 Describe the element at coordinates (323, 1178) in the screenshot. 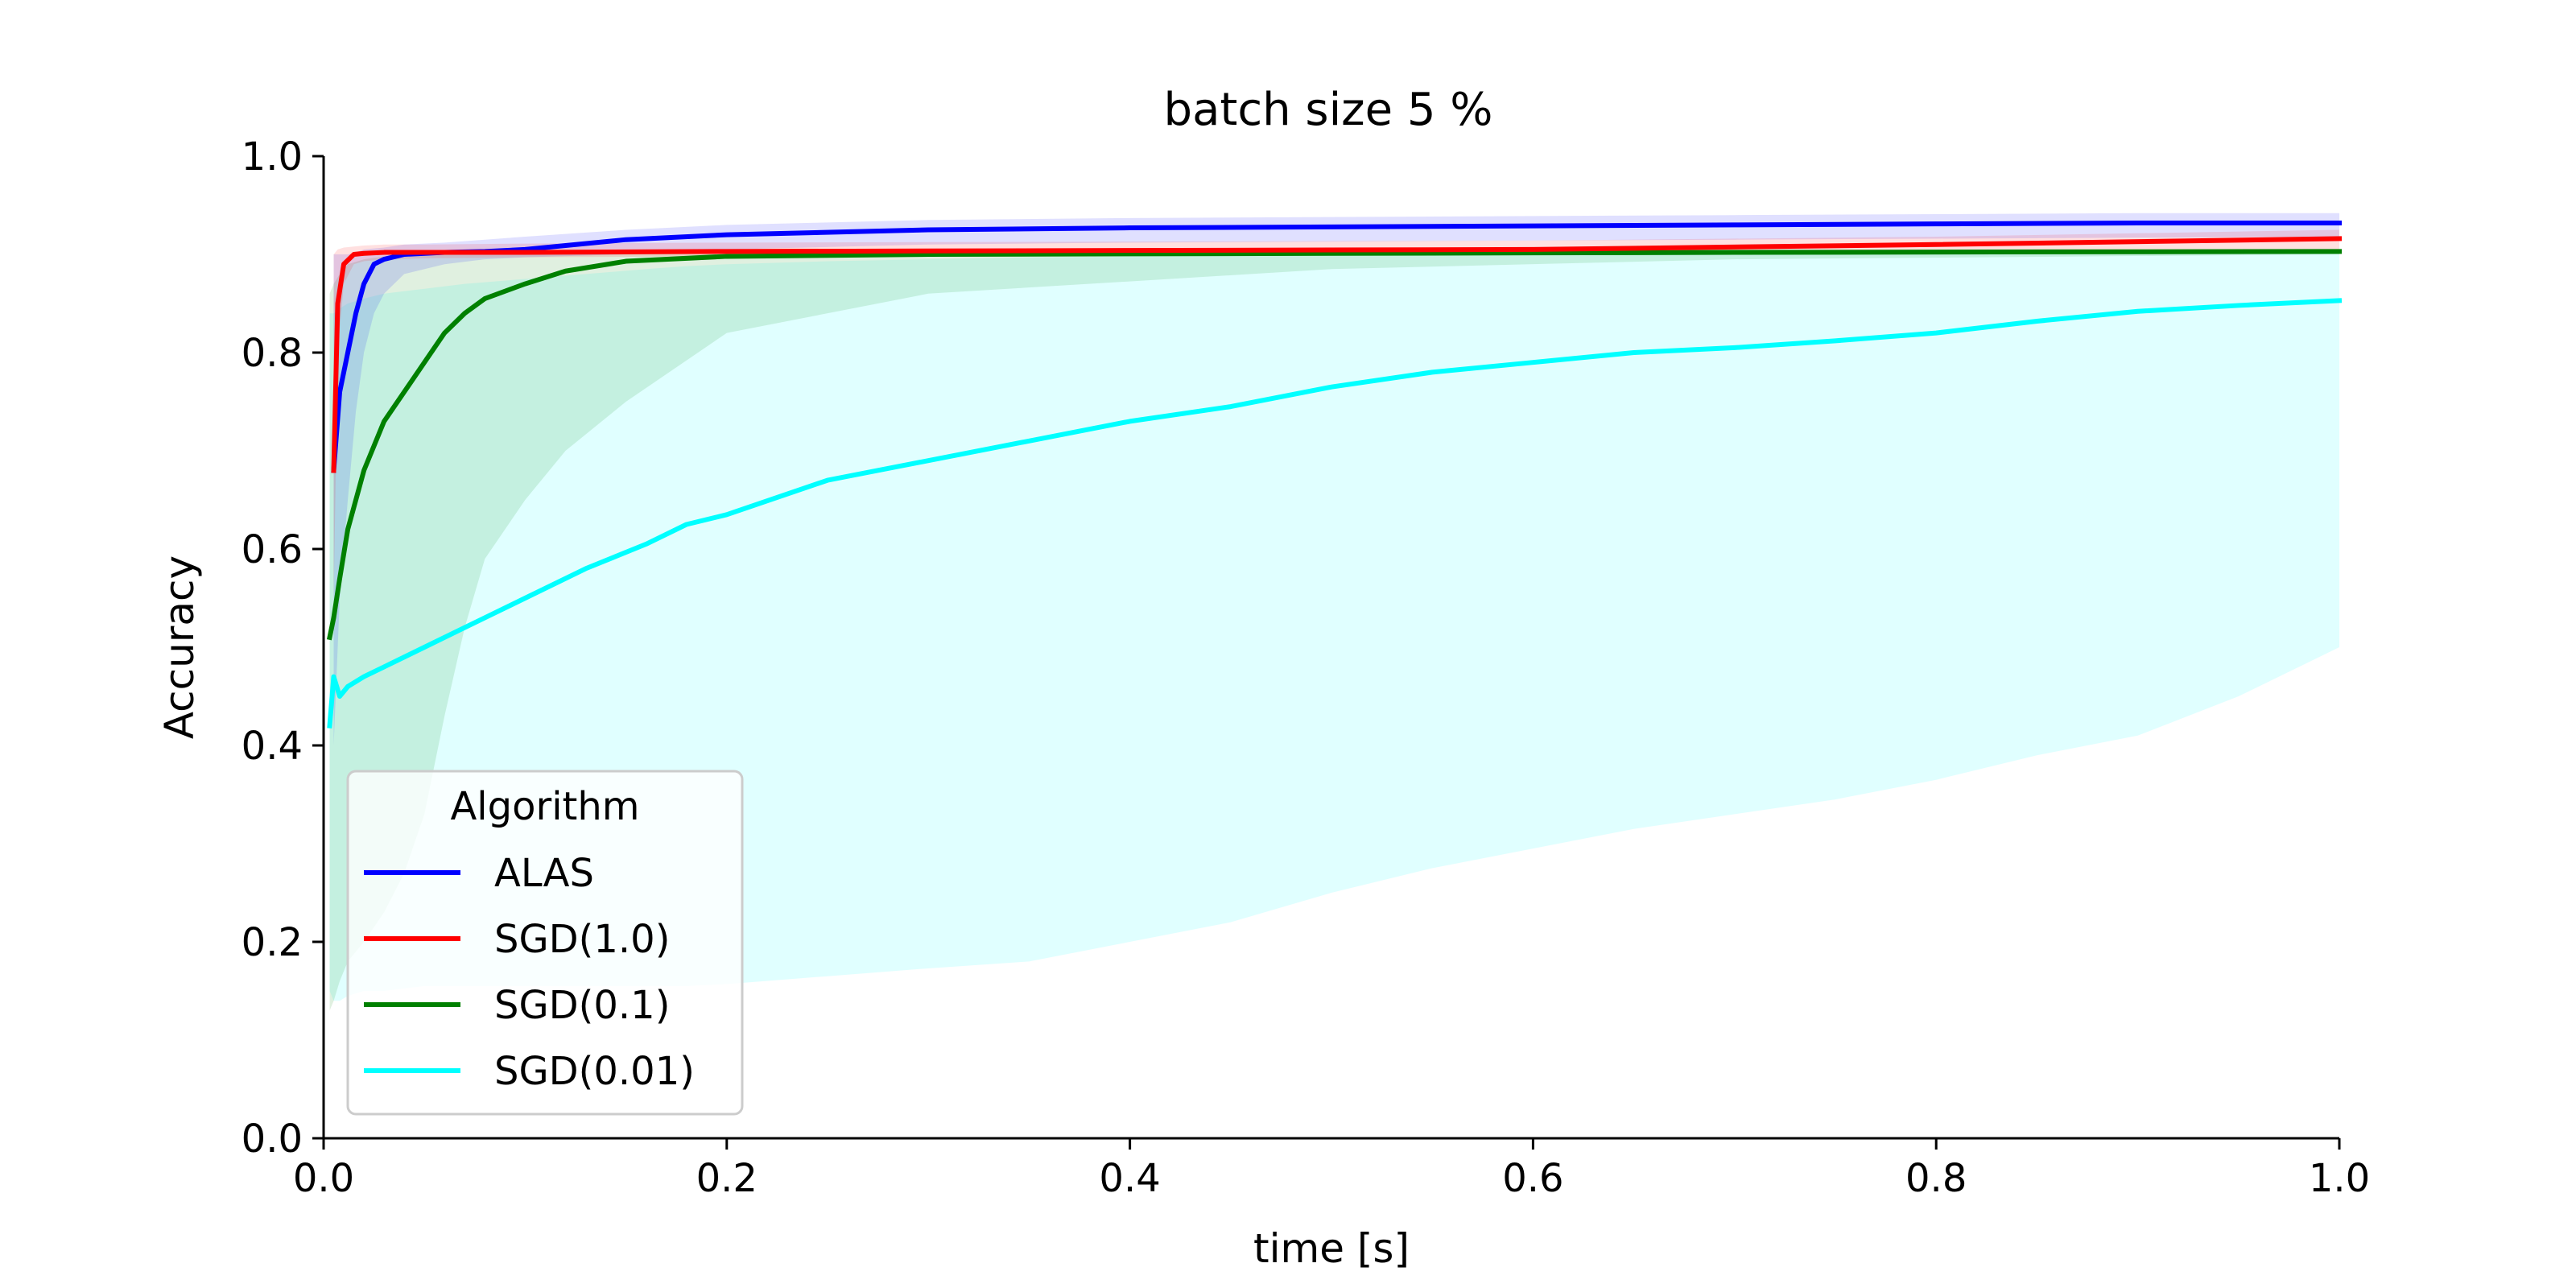

I see `x-tick-label: 0.0` at that location.